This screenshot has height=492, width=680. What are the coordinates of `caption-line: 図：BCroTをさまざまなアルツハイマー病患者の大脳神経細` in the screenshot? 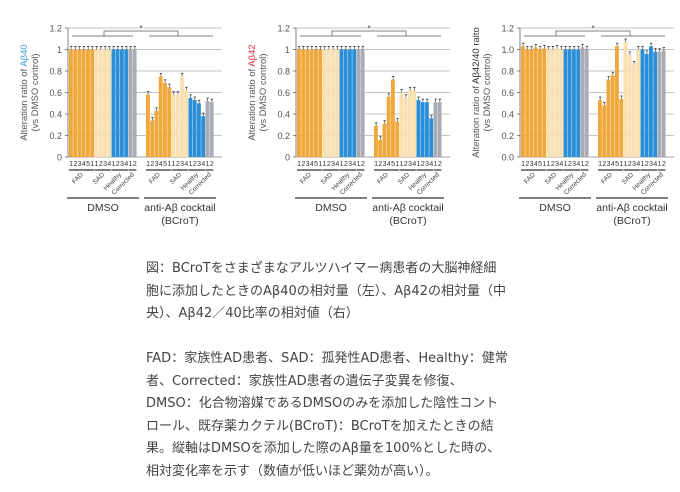 It's located at (321, 268).